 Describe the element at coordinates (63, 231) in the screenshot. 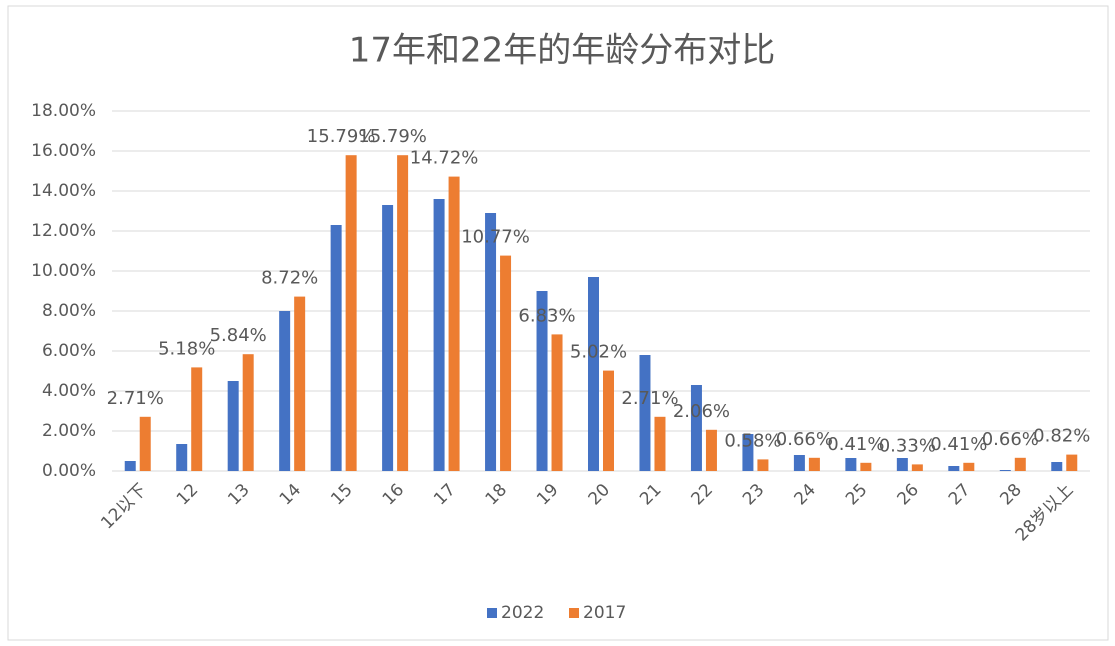

I see `y-tick-label: 12.00%` at that location.